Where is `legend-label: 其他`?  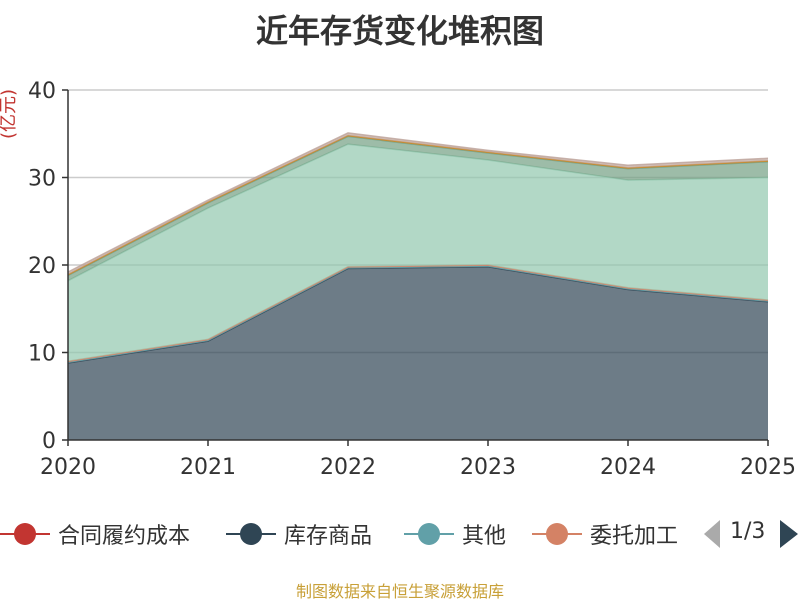 legend-label: 其他 is located at coordinates (484, 536).